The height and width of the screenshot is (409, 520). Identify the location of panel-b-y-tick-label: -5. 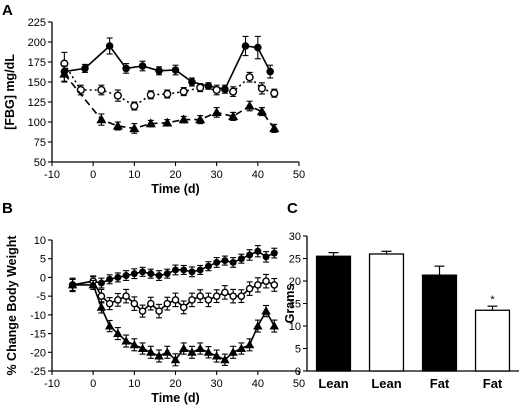
(41, 297).